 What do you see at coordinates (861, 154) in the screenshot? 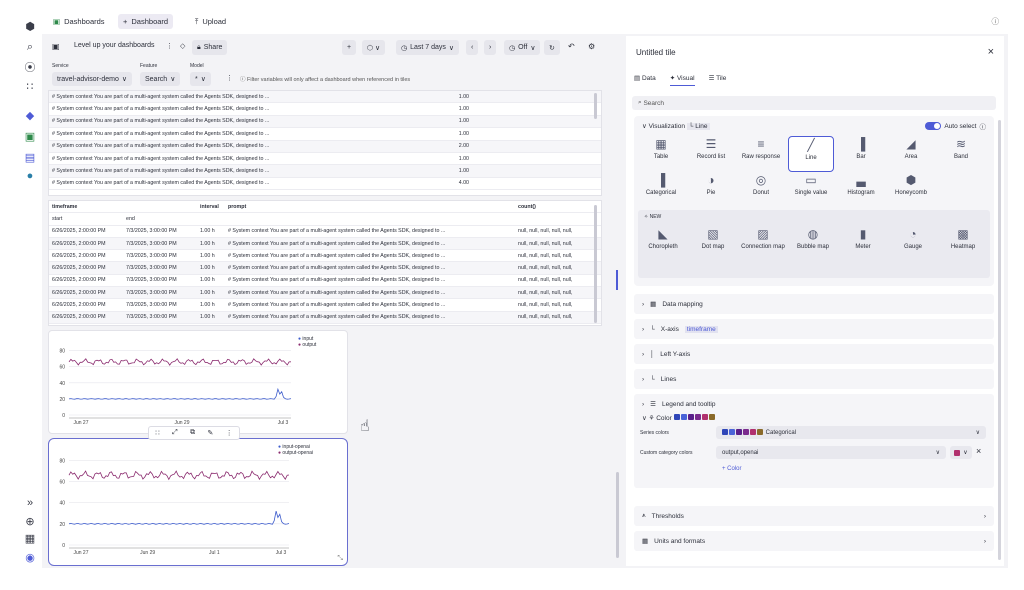
I see `vis-option: ▐ Bar` at bounding box center [861, 154].